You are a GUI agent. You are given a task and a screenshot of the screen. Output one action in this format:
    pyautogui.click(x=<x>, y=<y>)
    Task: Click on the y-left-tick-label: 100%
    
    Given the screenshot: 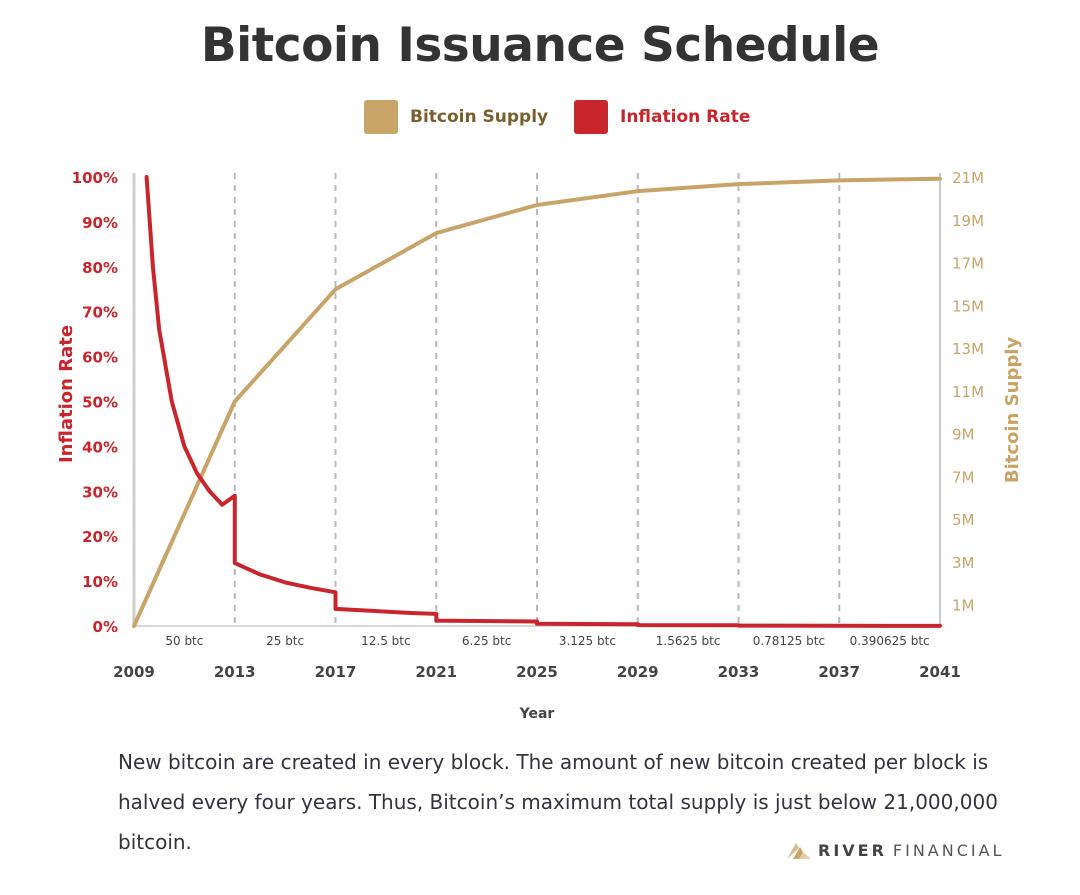 What is the action you would take?
    pyautogui.click(x=95, y=178)
    